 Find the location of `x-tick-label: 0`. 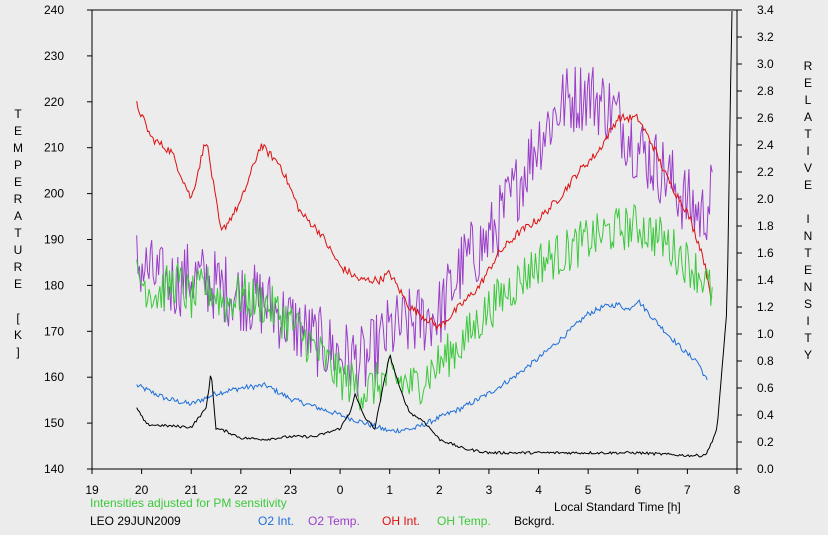

x-tick-label: 0 is located at coordinates (340, 490).